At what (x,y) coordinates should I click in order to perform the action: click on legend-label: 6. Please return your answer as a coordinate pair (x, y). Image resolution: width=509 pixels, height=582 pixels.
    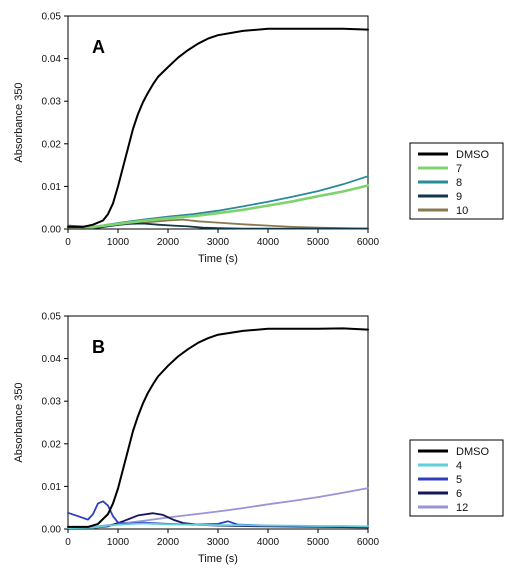
    Looking at the image, I should click on (459, 494).